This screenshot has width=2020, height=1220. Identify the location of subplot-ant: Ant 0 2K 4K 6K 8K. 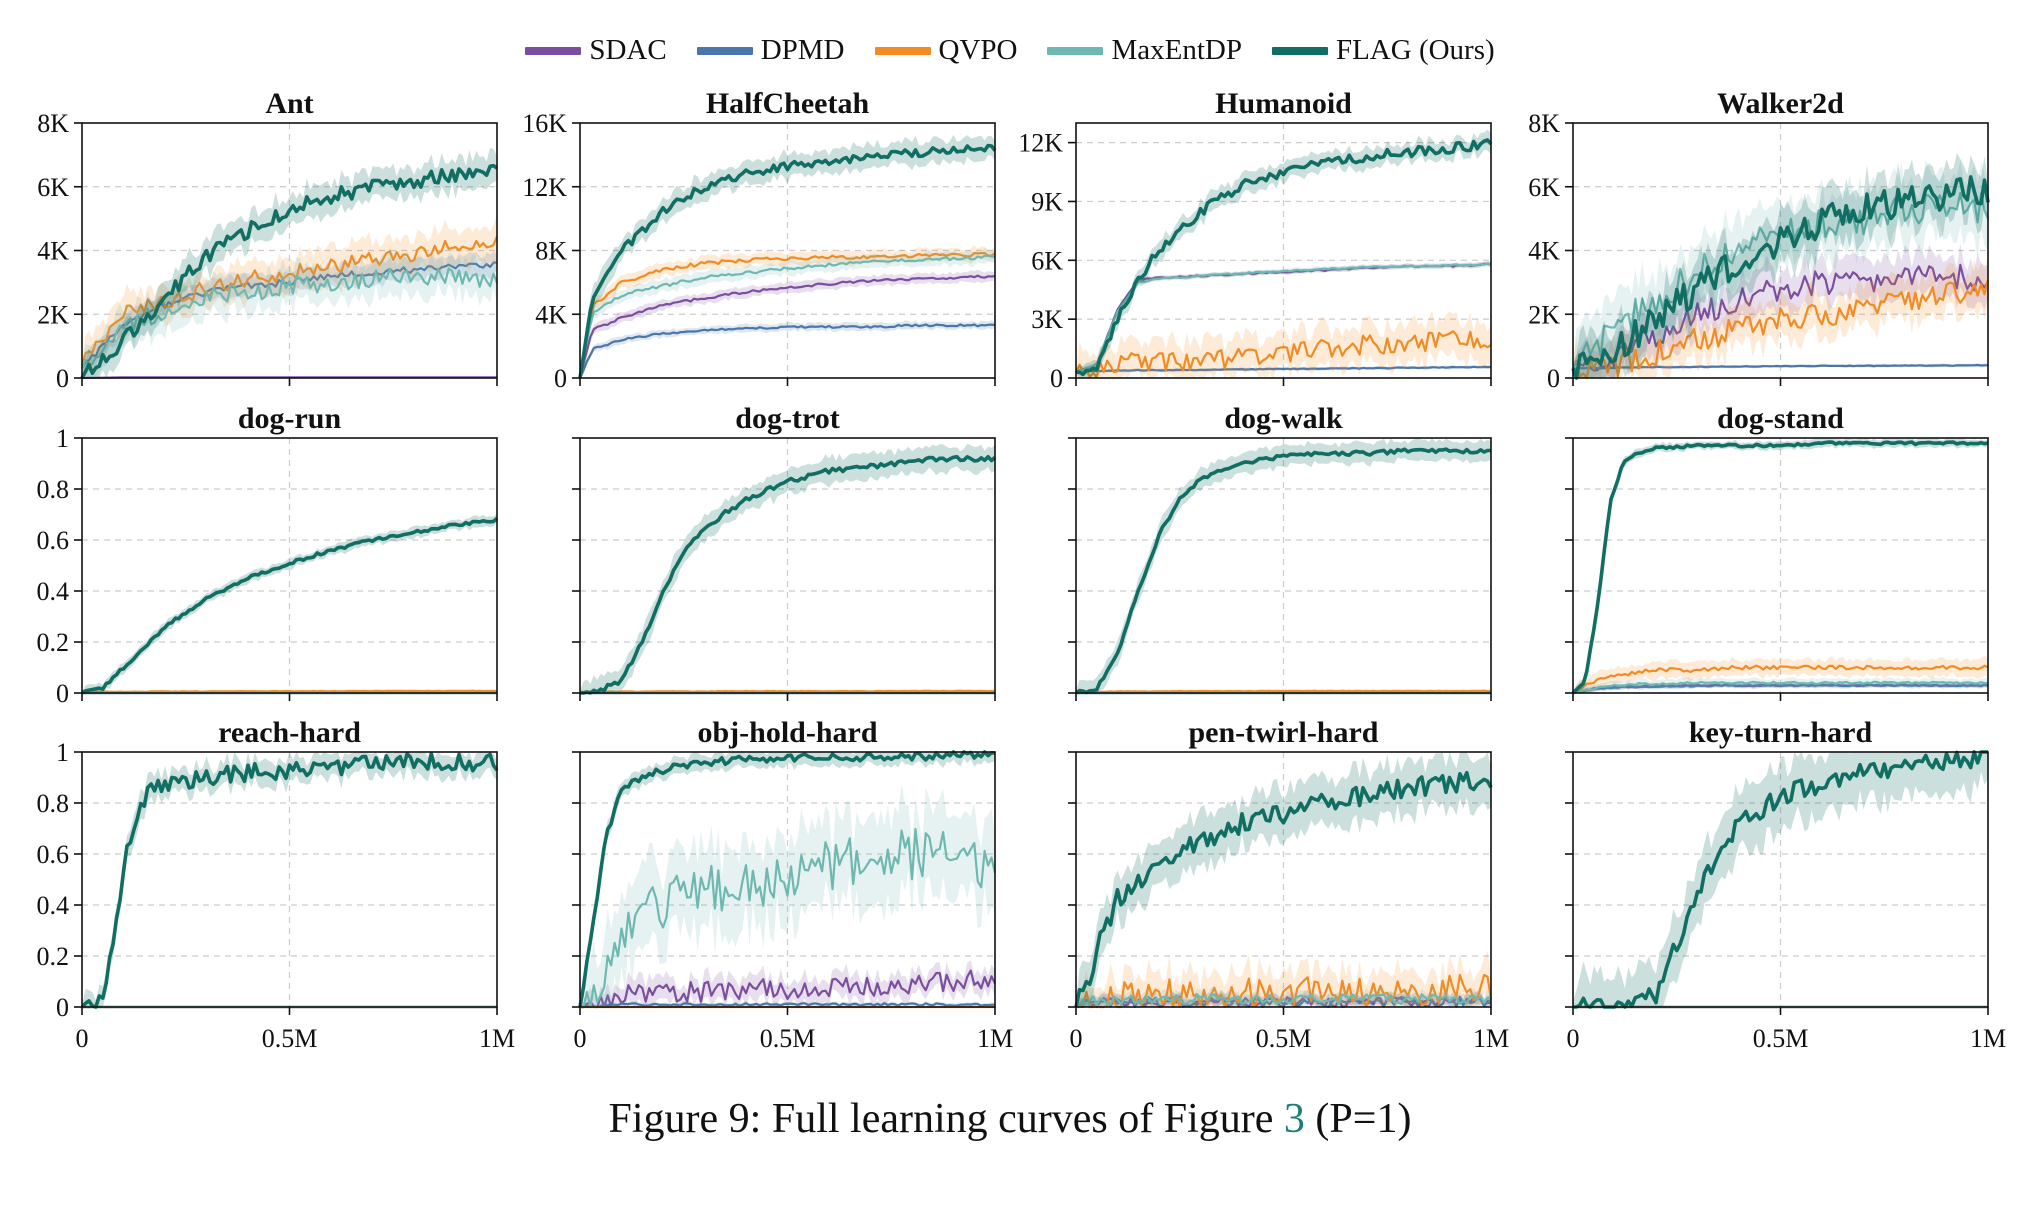
(268, 240).